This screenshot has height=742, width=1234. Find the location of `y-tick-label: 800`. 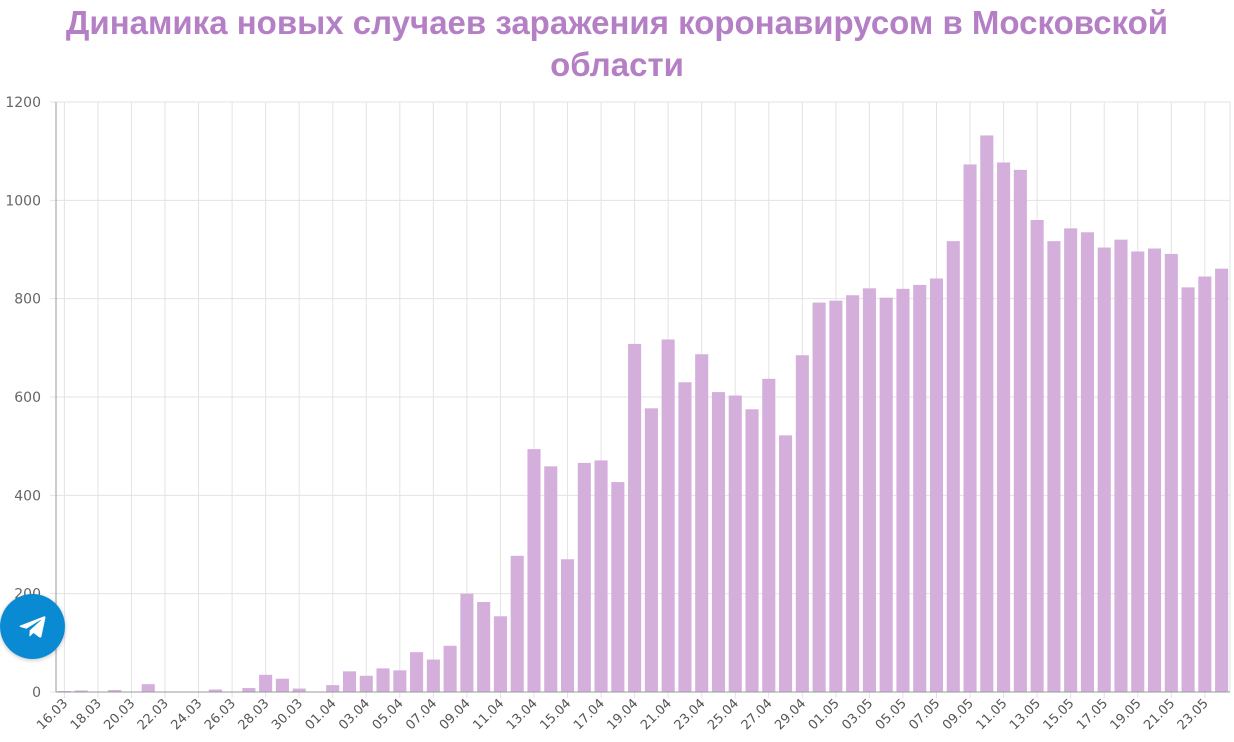

y-tick-label: 800 is located at coordinates (27, 300).